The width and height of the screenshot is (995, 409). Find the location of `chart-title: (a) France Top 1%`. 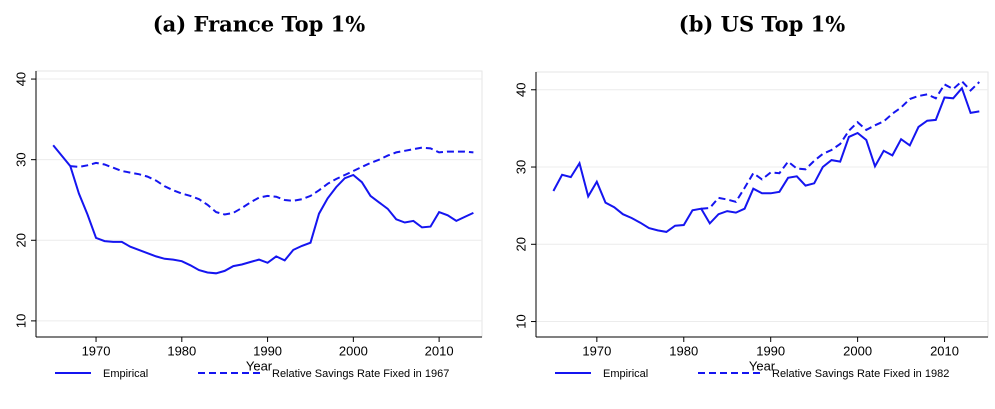

chart-title: (a) France Top 1% is located at coordinates (259, 24).